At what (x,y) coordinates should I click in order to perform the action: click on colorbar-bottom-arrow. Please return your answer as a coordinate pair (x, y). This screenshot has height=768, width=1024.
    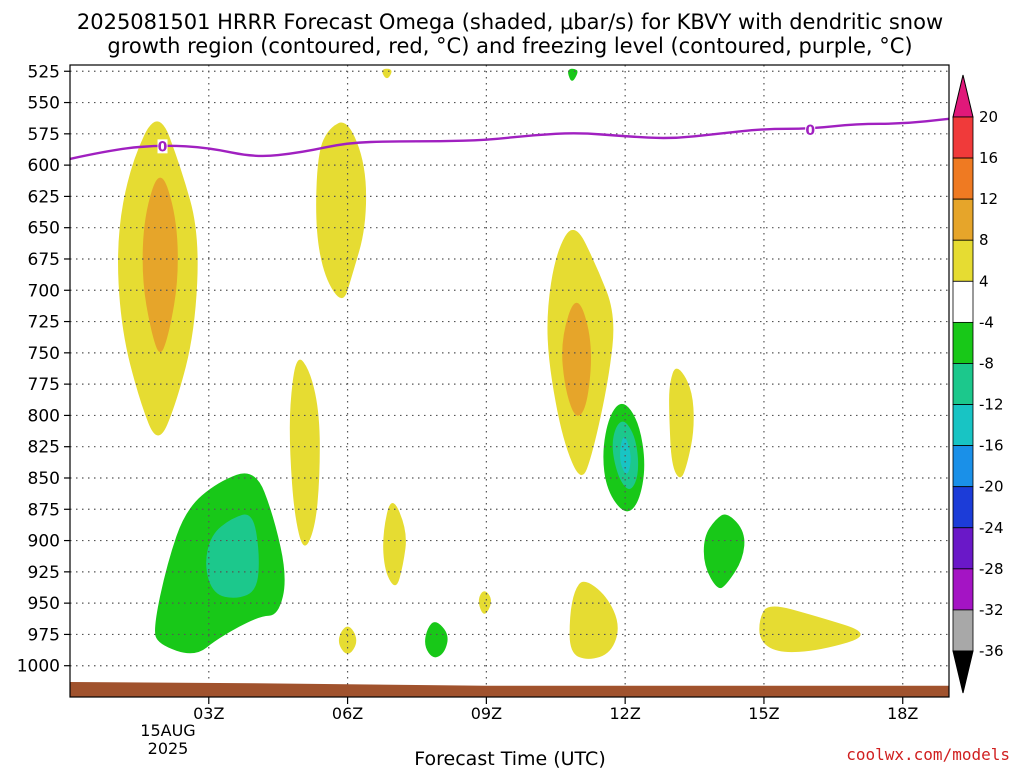
    Looking at the image, I should click on (963, 672).